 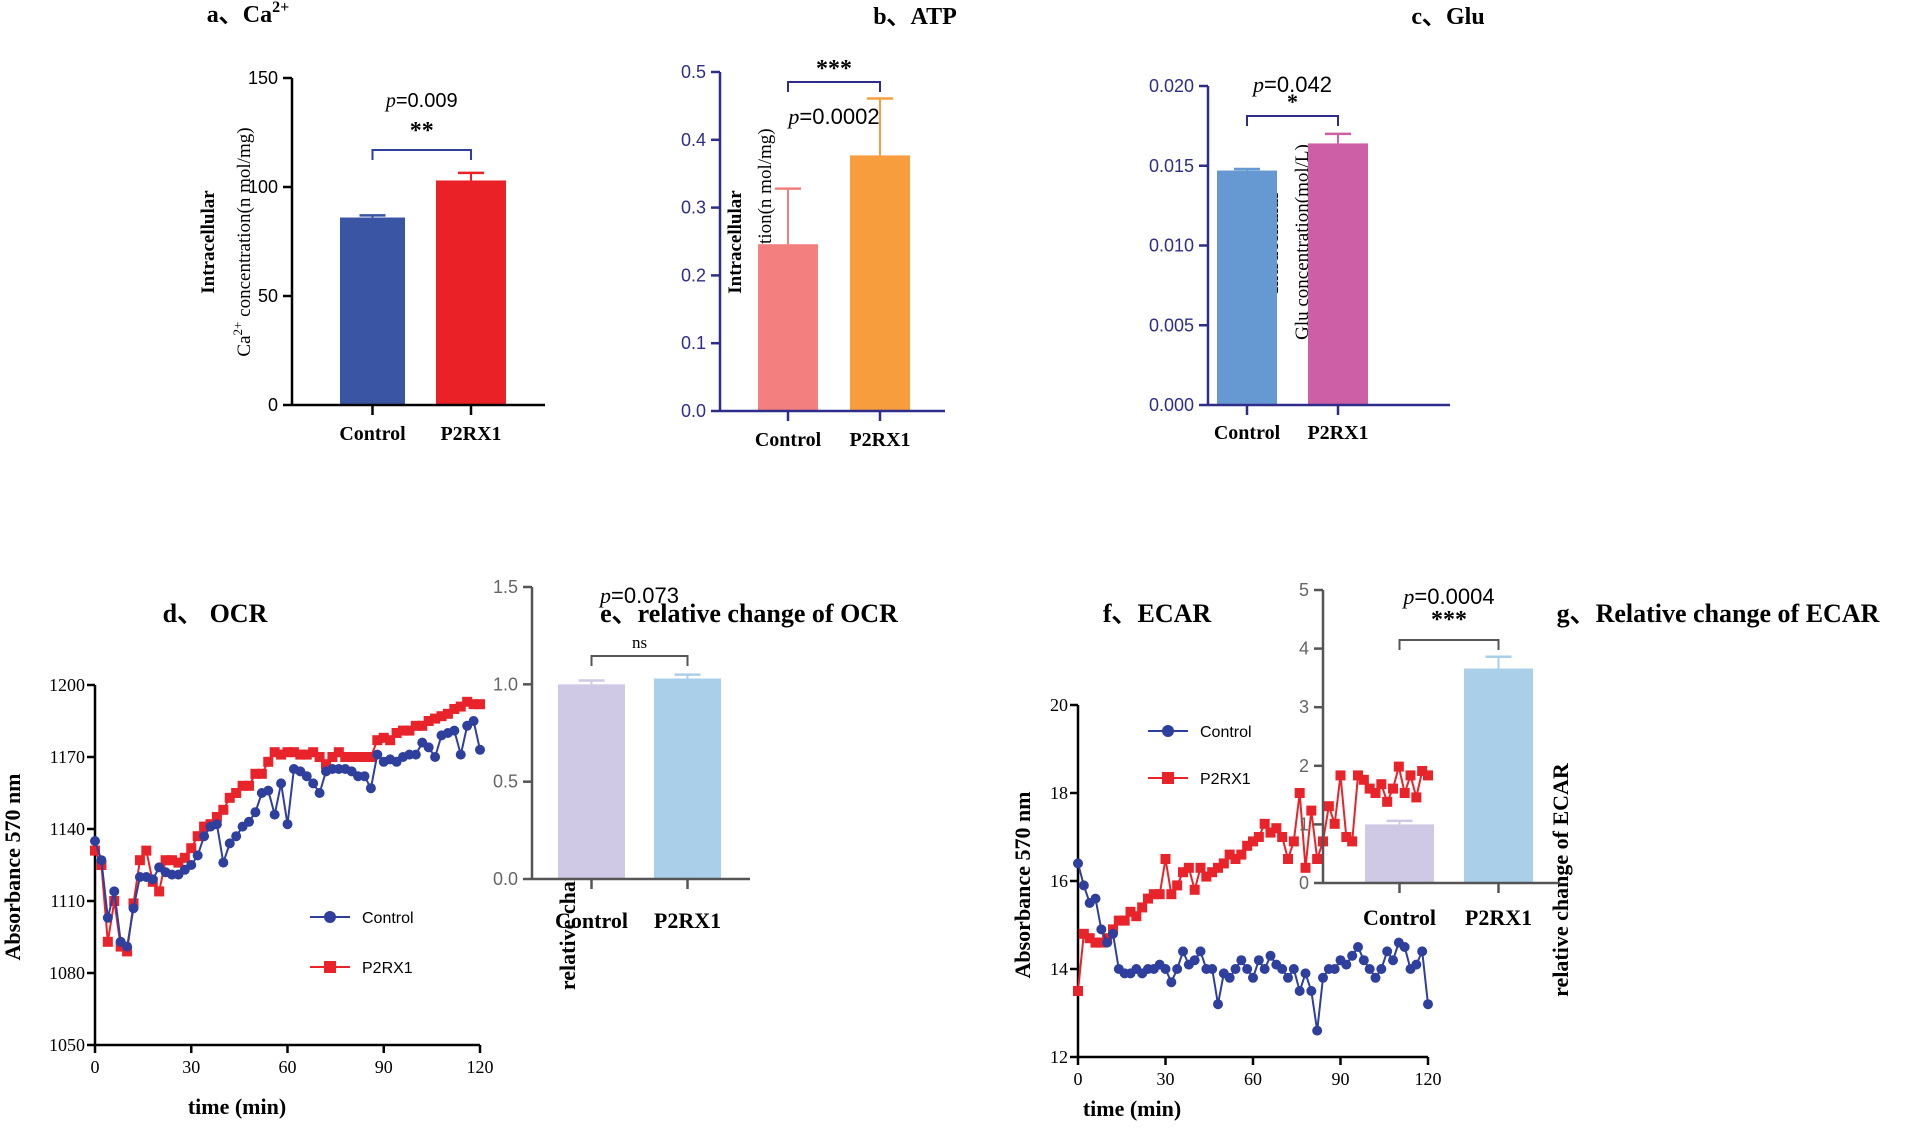 I want to click on x-tick-label: 120, so click(x=1428, y=1079).